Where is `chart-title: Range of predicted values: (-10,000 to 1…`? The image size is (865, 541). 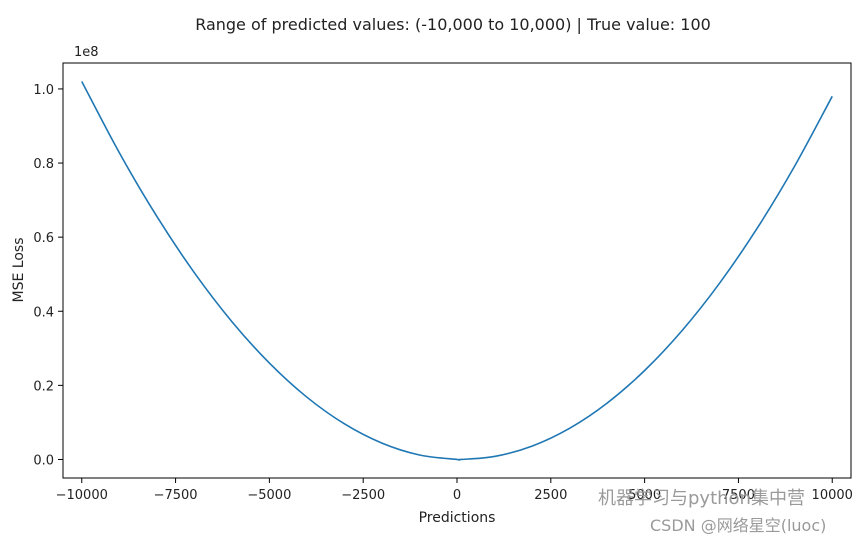 chart-title: Range of predicted values: (-10,000 to 1… is located at coordinates (453, 24).